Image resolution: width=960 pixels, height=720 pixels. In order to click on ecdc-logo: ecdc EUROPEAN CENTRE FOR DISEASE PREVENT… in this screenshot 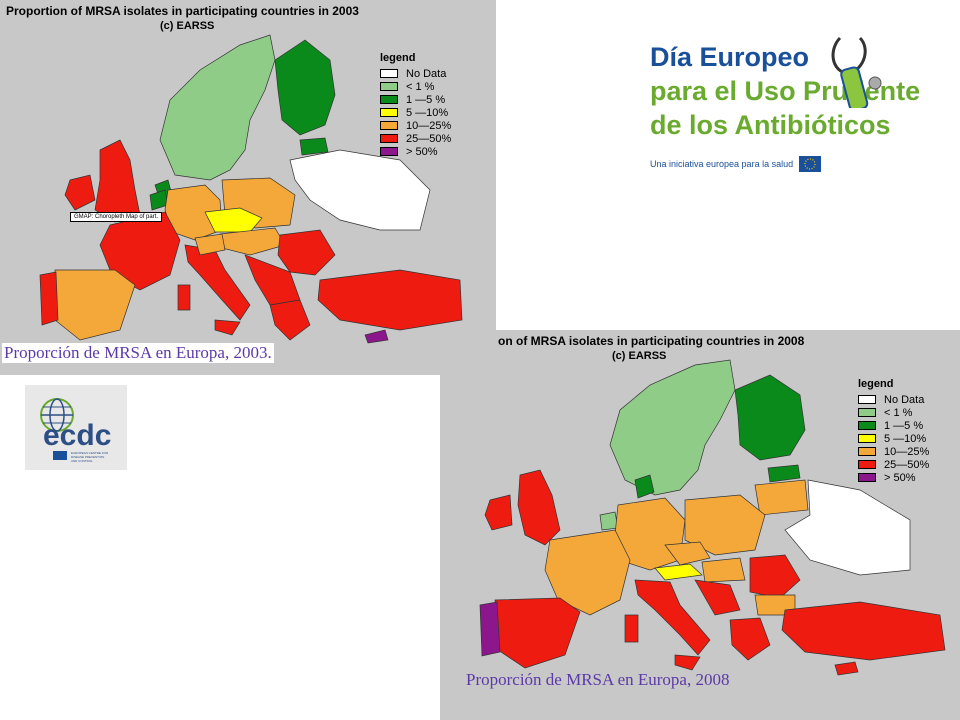, I will do `click(76, 427)`.